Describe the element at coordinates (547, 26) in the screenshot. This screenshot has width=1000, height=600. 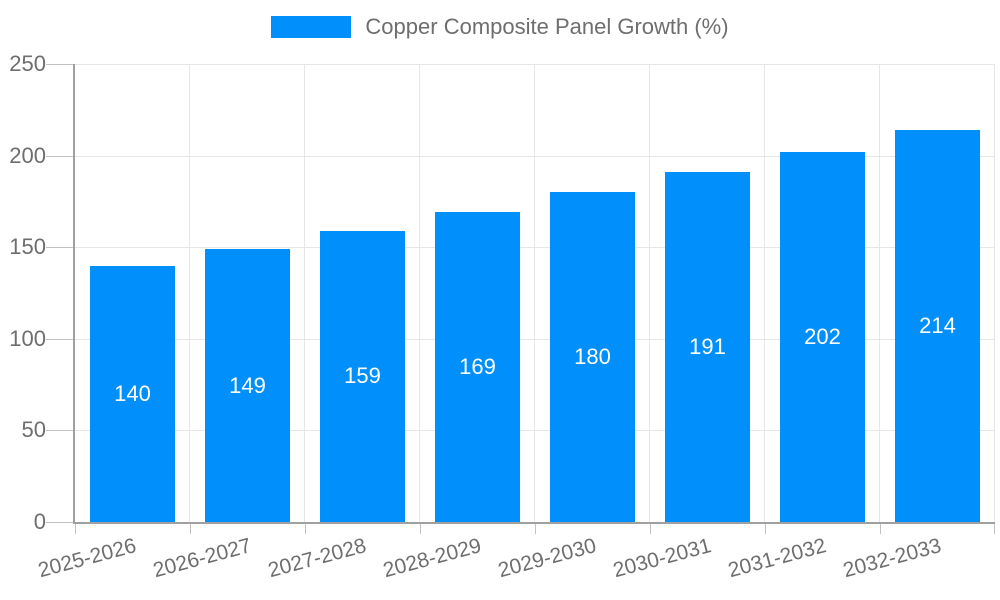
I see `legend-label: Copper Composite Panel Growth (%)` at that location.